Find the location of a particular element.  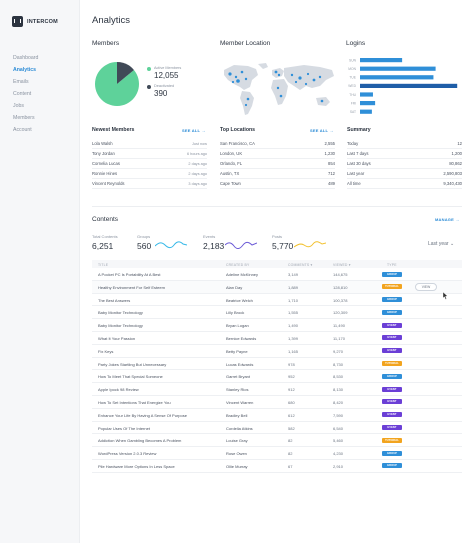

cell-viewed: 8,130 is located at coordinates (338, 390).